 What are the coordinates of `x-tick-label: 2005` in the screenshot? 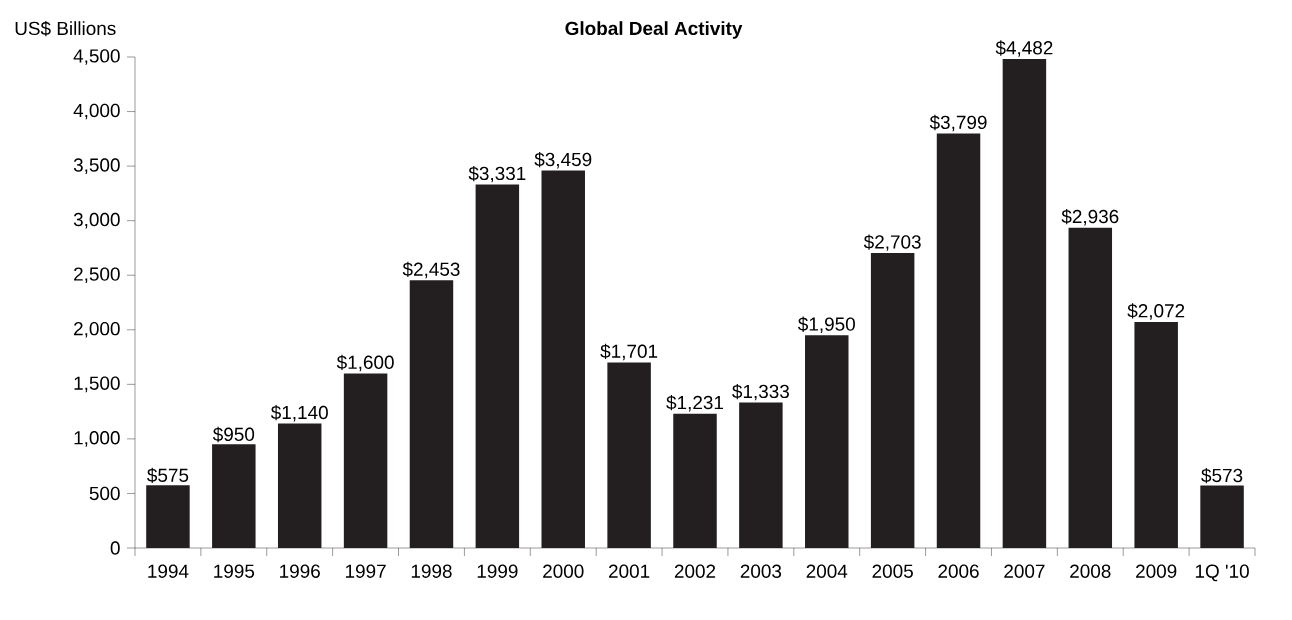 It's located at (892, 571).